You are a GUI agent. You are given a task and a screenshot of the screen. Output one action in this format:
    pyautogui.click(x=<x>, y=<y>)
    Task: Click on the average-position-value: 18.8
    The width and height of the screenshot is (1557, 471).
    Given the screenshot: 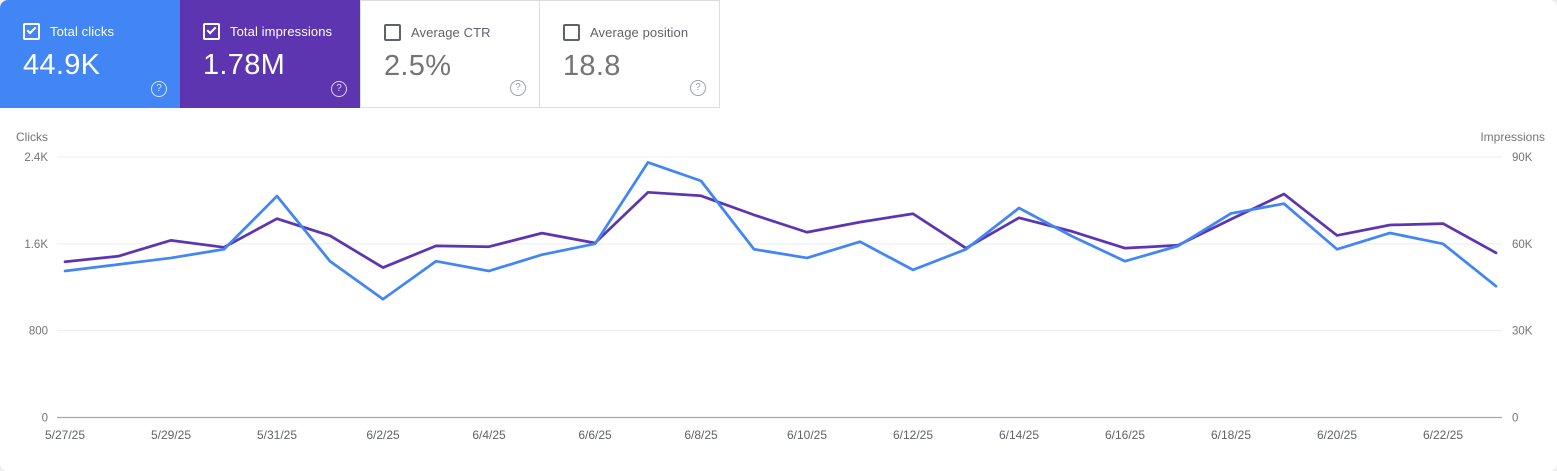 What is the action you would take?
    pyautogui.click(x=592, y=66)
    